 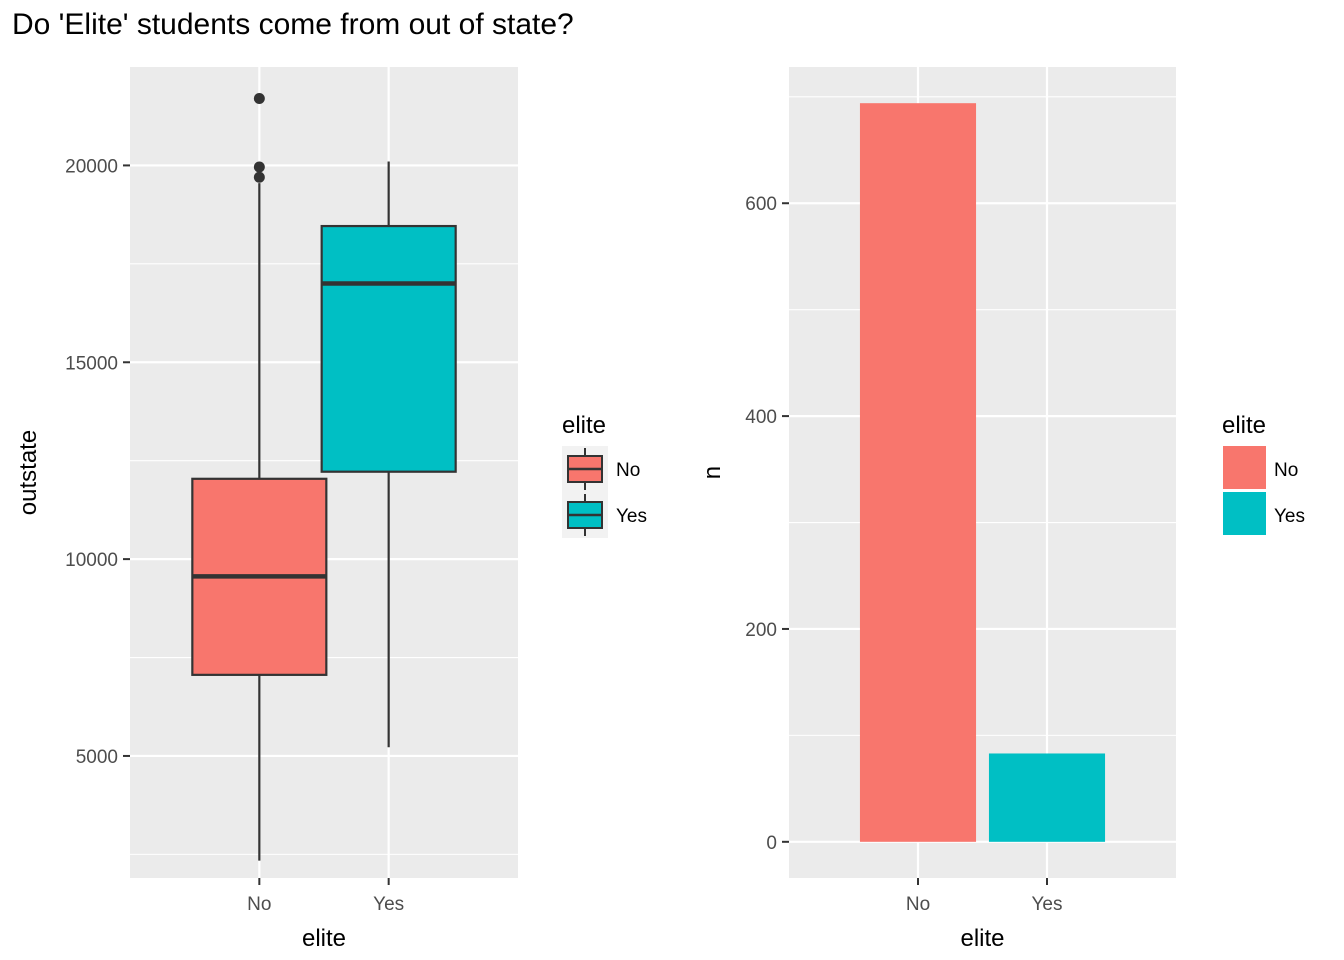 I want to click on y-tick-label: 0, so click(x=771, y=843).